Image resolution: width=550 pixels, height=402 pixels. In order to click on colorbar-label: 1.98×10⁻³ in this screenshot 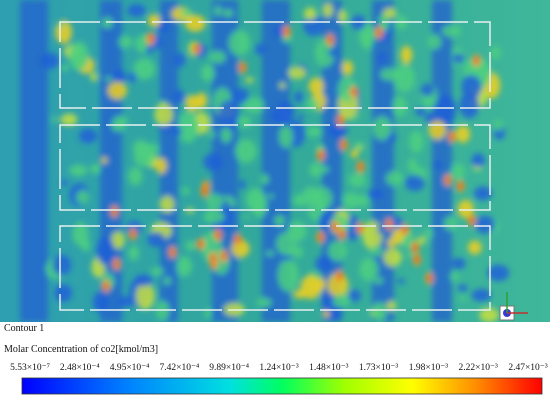, I will do `click(428, 368)`.